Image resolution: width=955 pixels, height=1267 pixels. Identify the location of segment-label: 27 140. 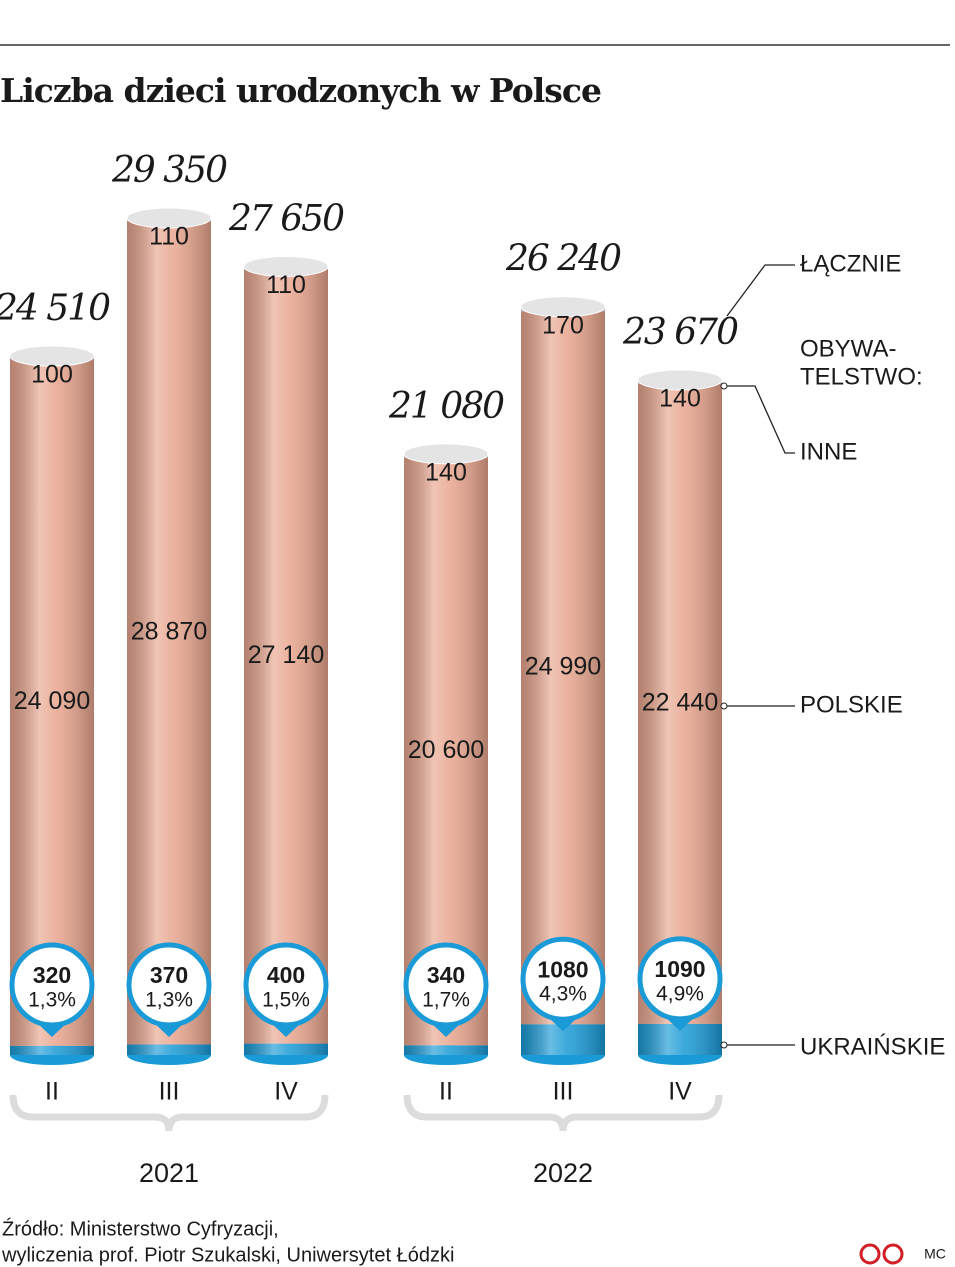
(286, 655).